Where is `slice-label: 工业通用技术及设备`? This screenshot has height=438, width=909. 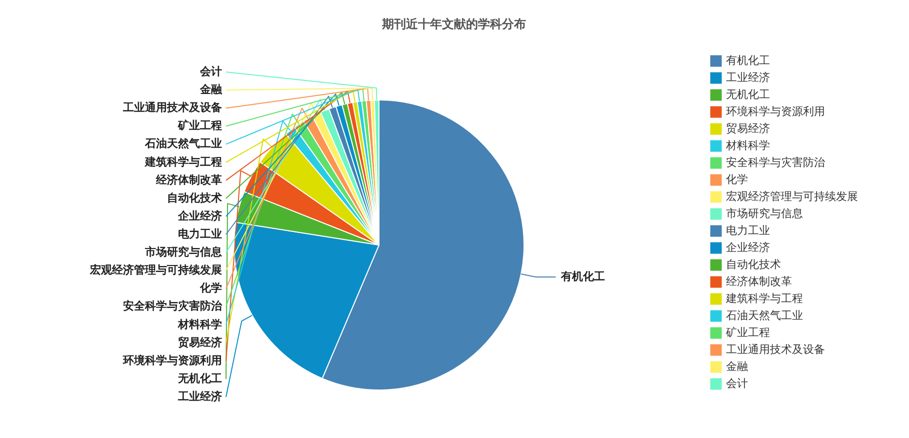 slice-label: 工业通用技术及设备 is located at coordinates (172, 107).